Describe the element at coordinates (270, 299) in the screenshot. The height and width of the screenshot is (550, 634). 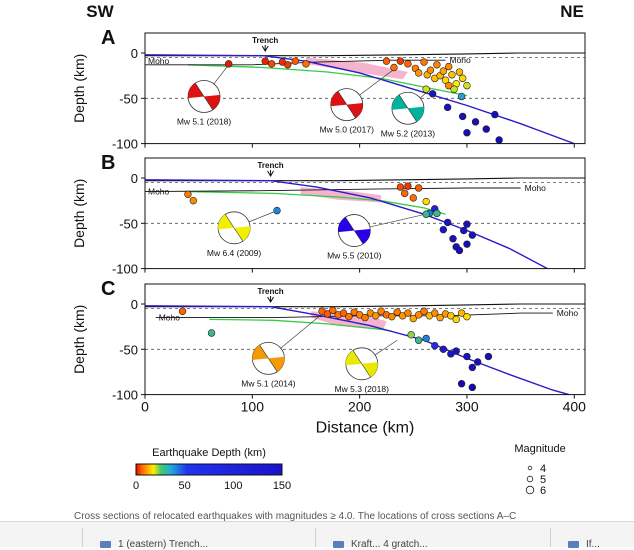
I see `trench-arrow` at that location.